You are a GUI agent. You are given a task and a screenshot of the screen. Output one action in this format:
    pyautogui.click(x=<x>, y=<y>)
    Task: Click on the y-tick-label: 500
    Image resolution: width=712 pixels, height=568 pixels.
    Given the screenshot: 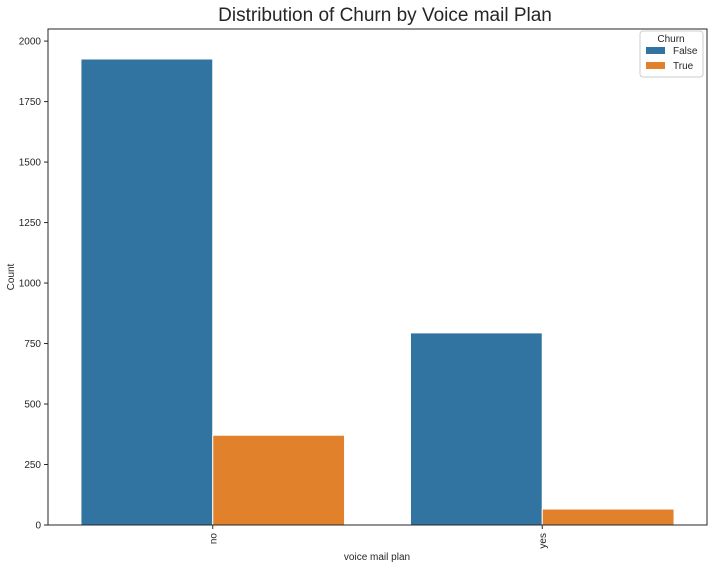 What is the action you would take?
    pyautogui.click(x=32, y=405)
    